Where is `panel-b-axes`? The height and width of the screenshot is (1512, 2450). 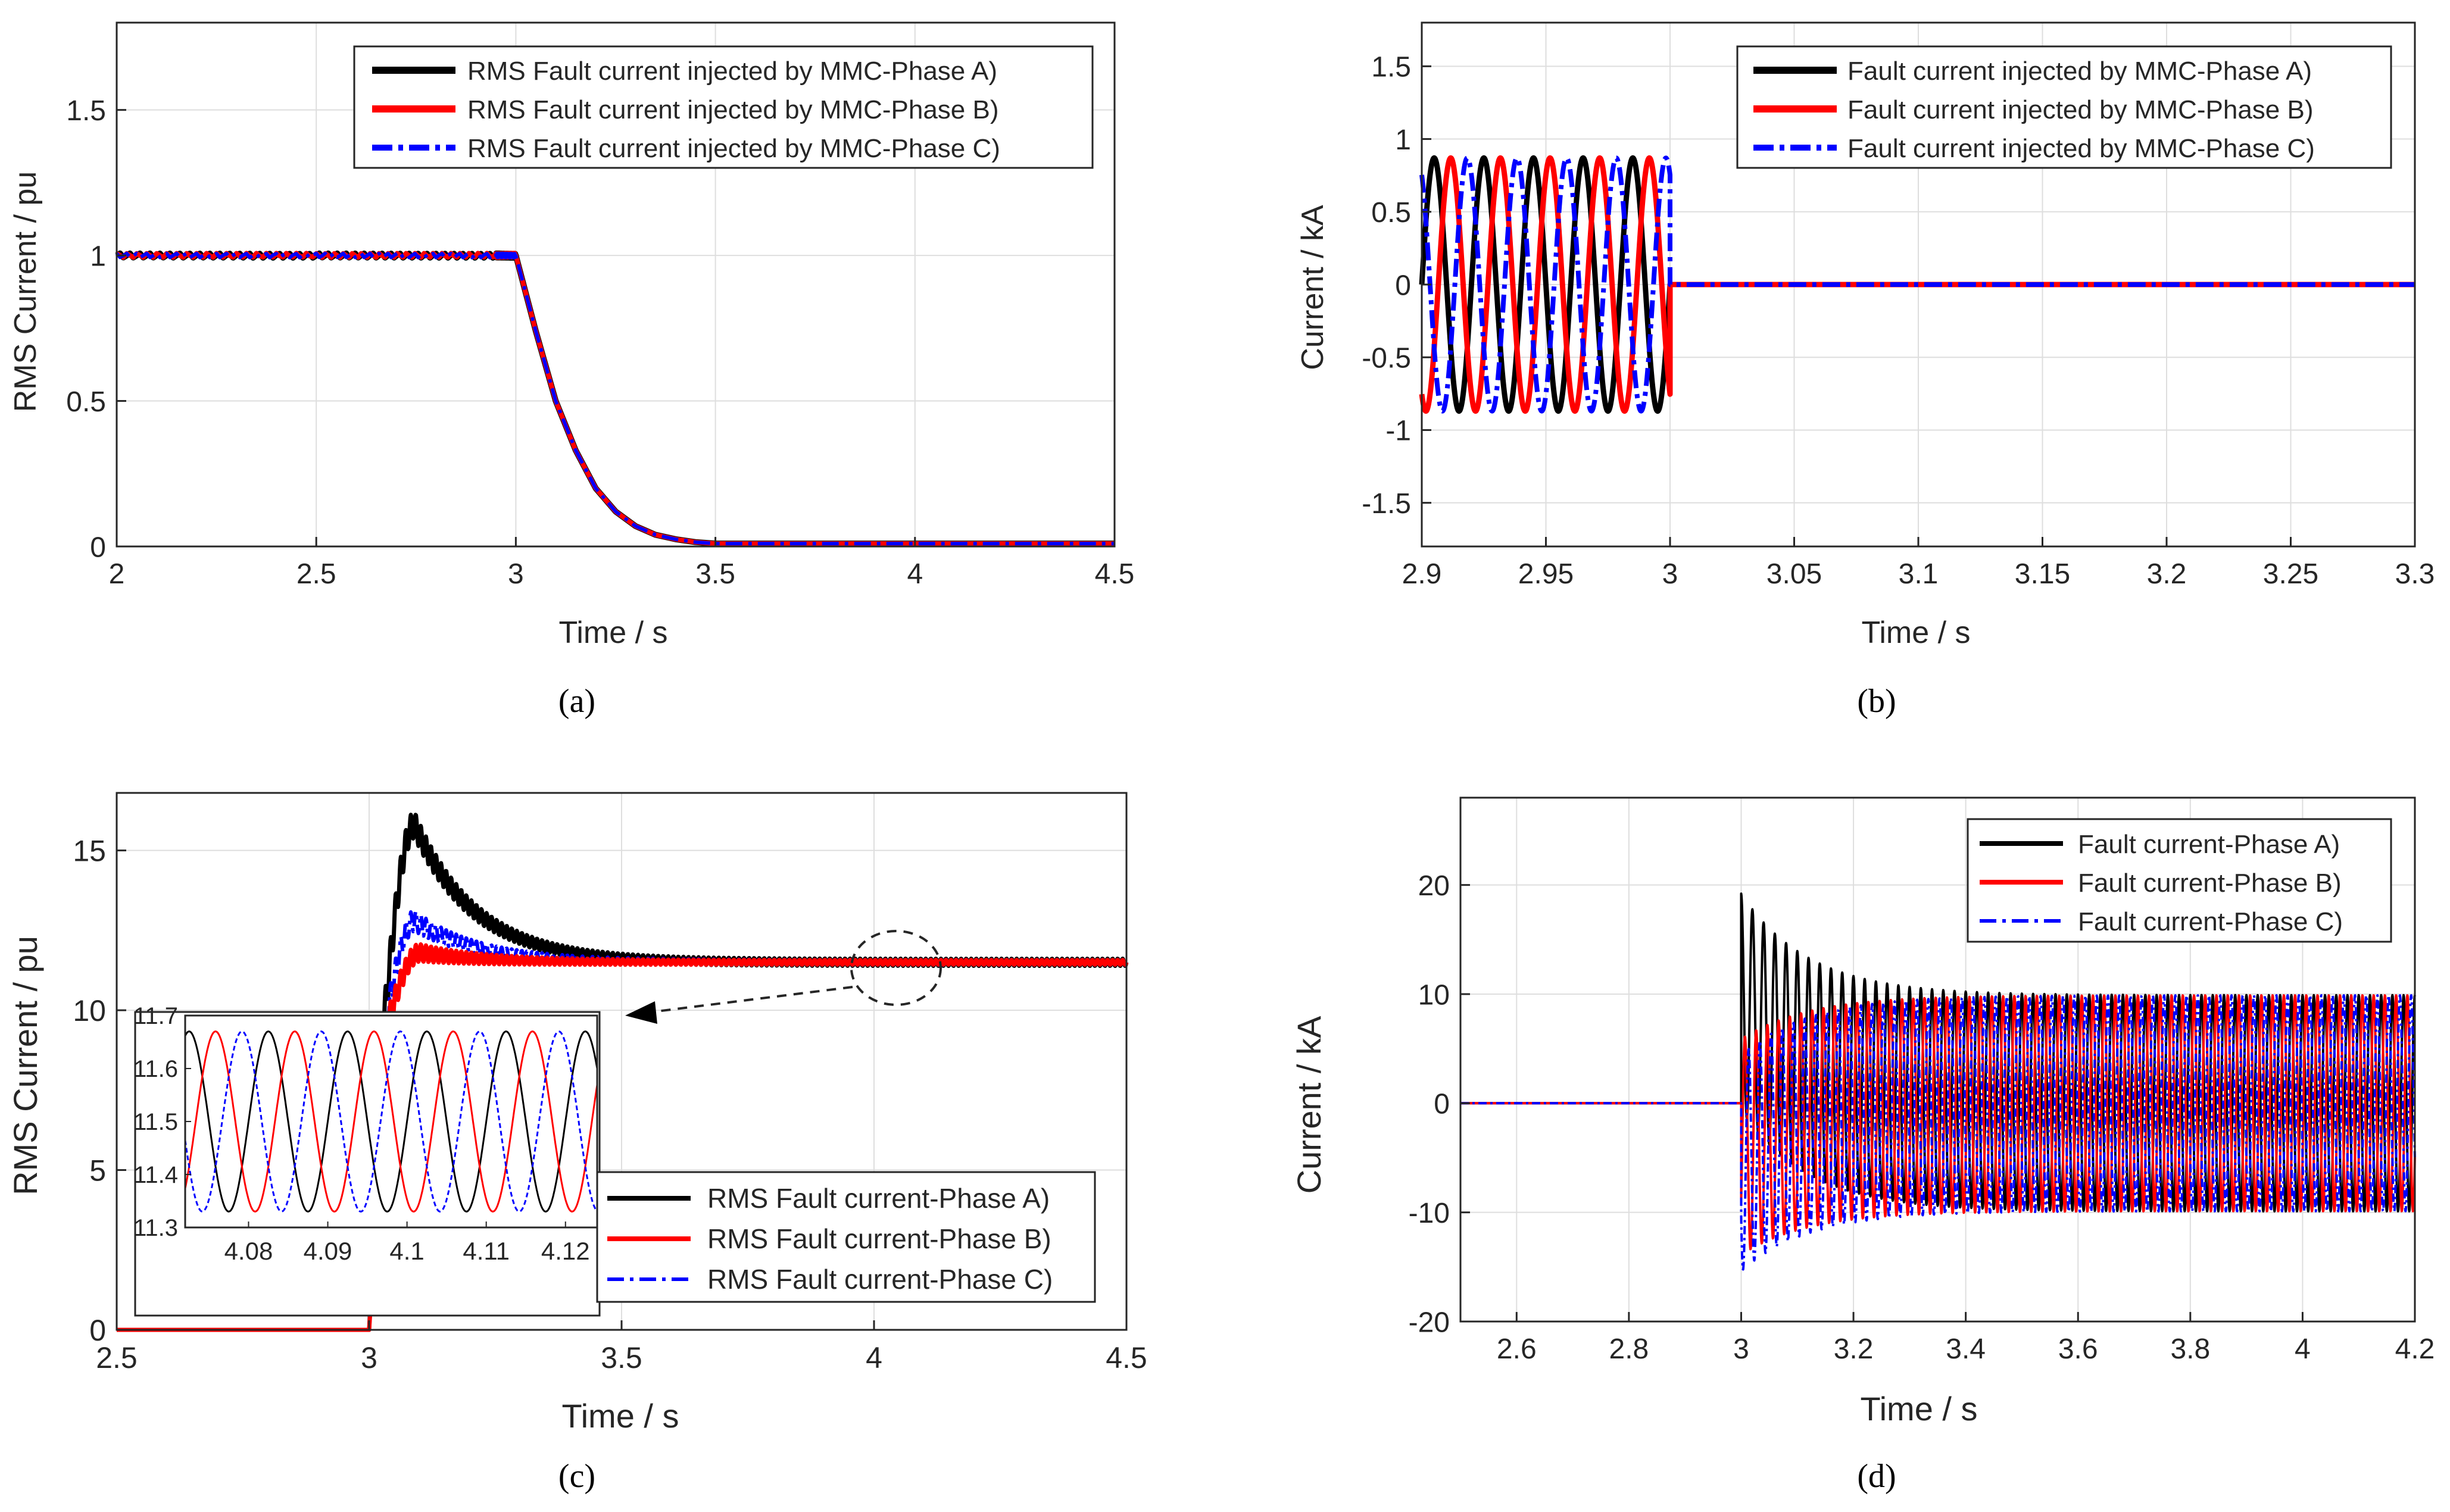 panel-b-axes is located at coordinates (1918, 284).